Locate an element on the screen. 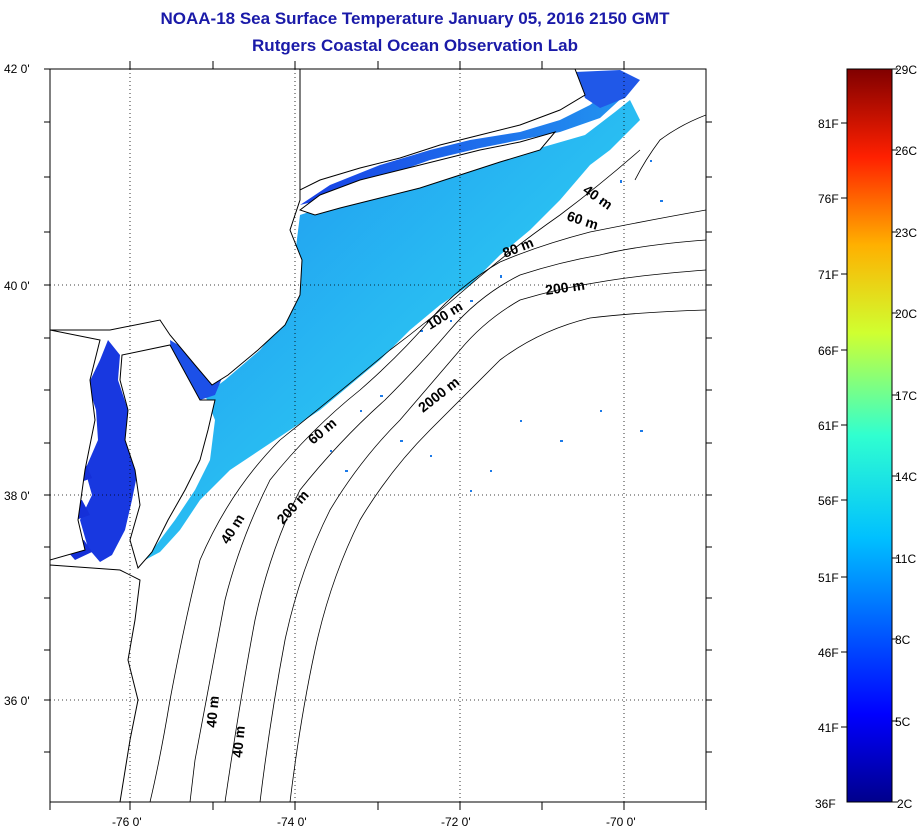  colorbar-c-26: 26C is located at coordinates (906, 151).